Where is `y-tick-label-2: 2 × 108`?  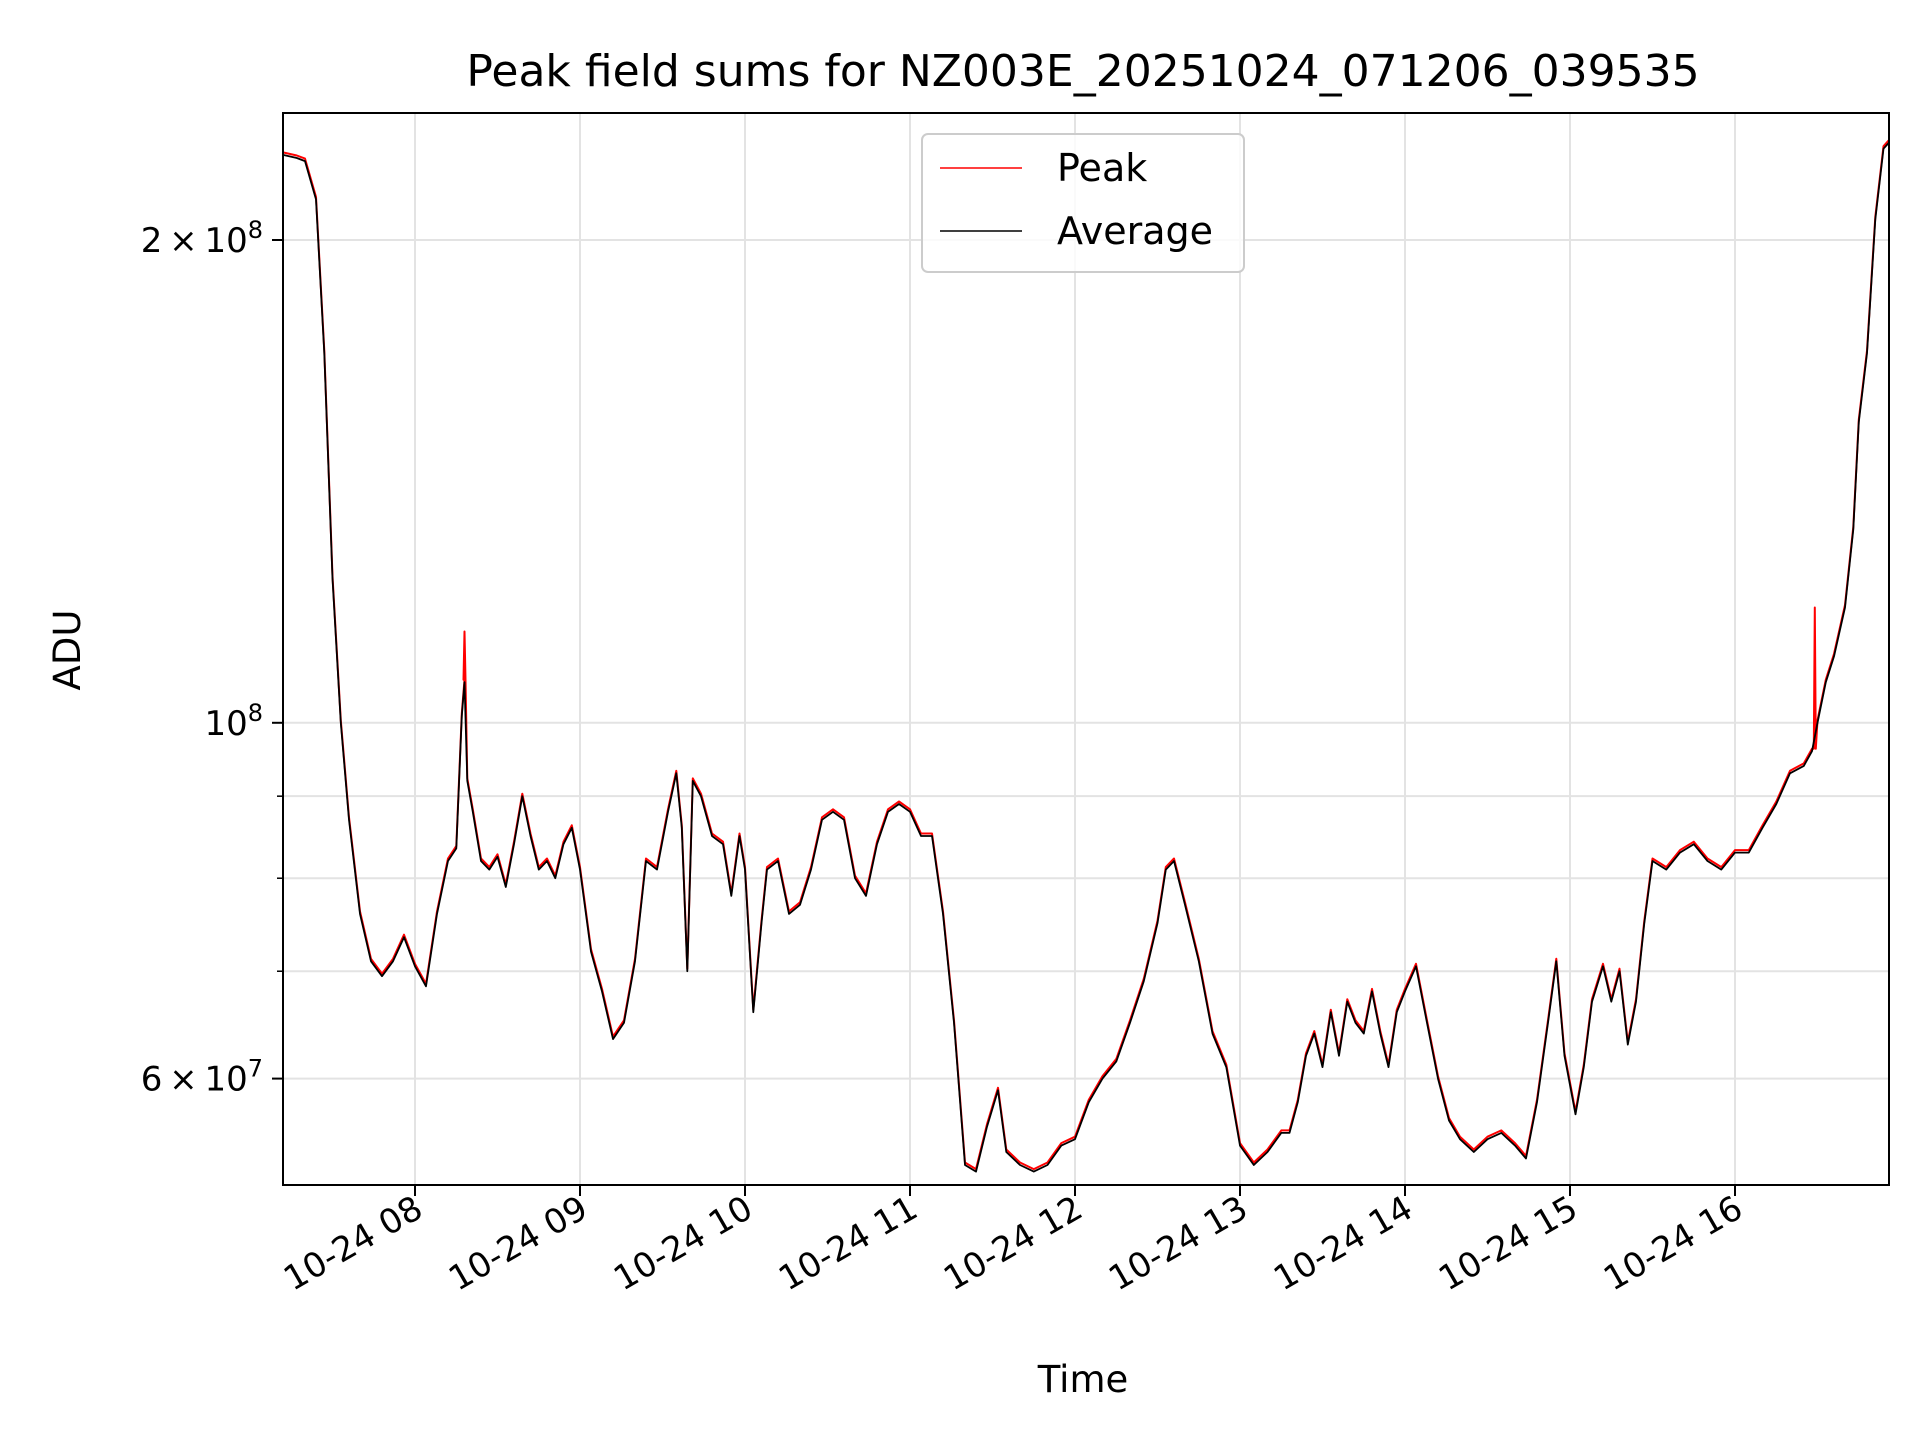
y-tick-label-2: 2 × 108 is located at coordinates (202, 238).